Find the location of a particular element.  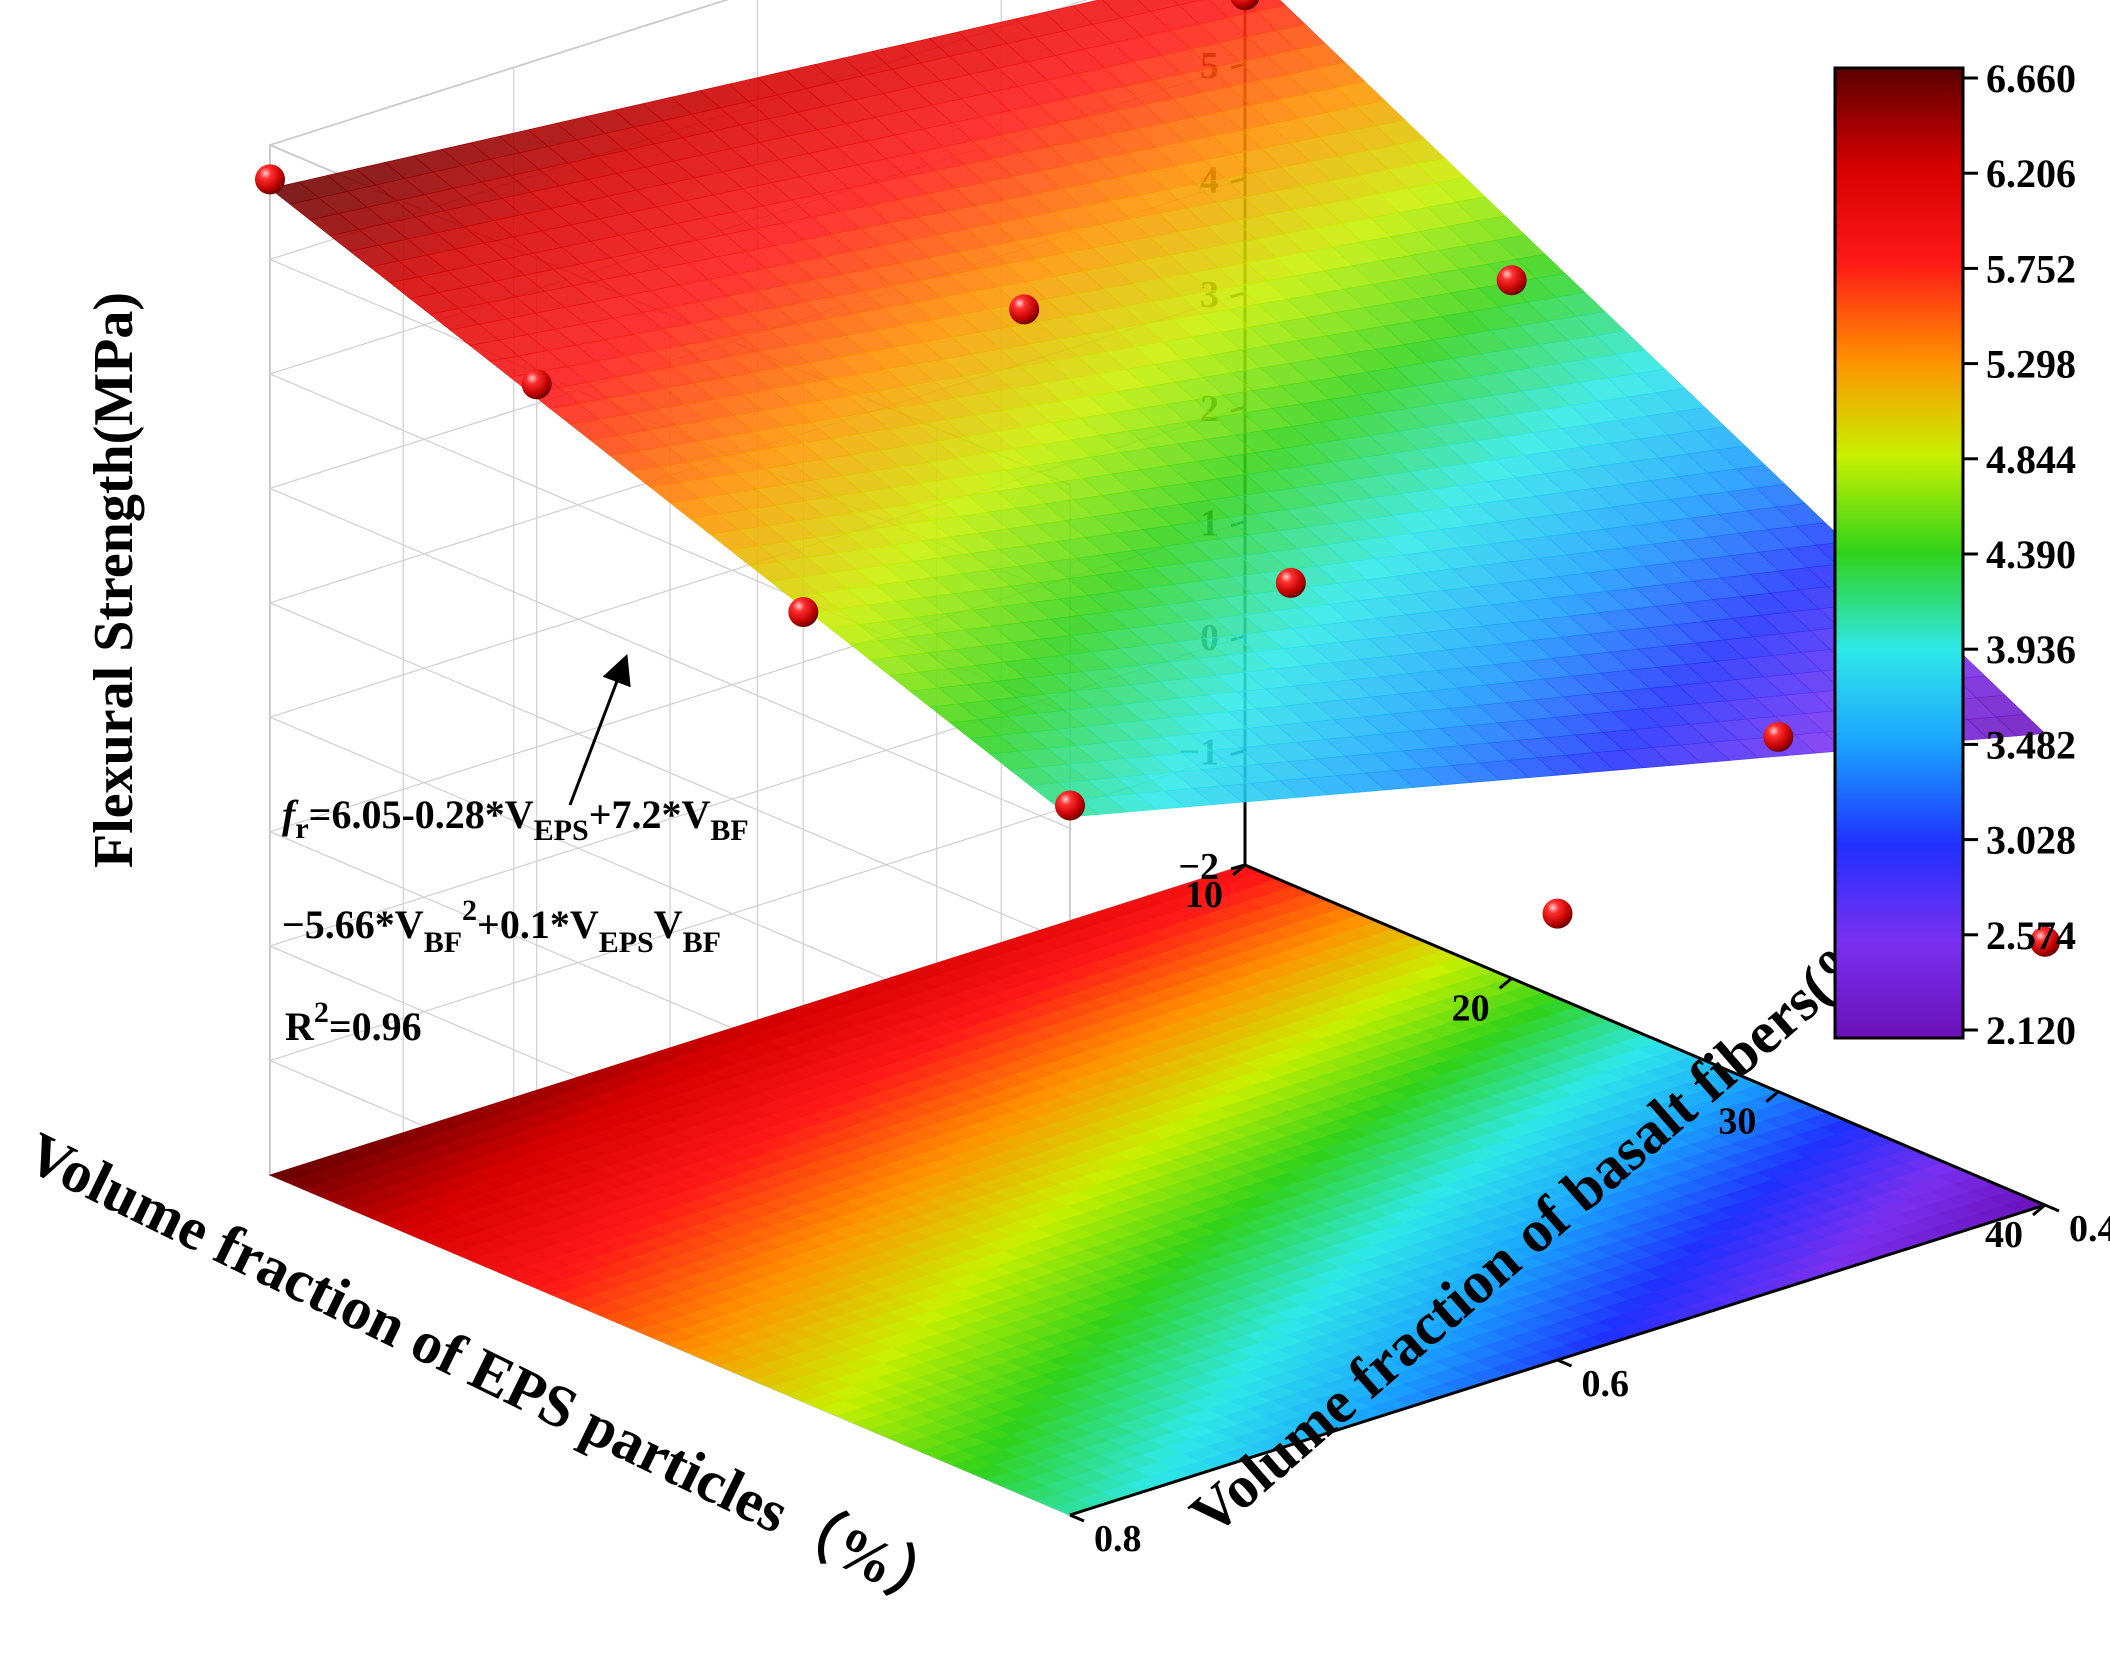

y-tick-label: 0.4 is located at coordinates (2089, 1229).